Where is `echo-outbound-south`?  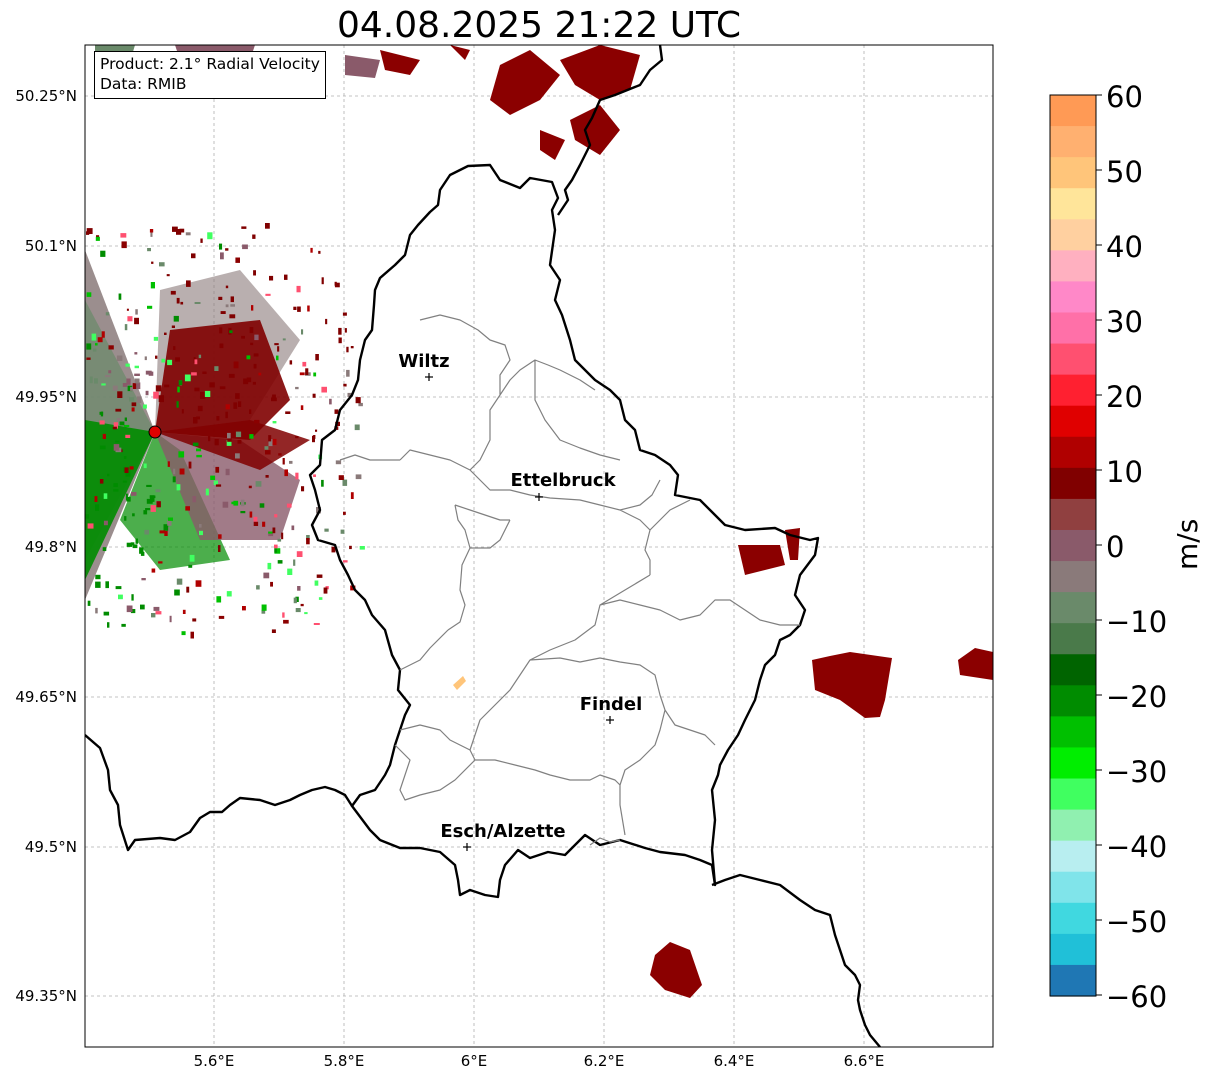
echo-outbound-south is located at coordinates (459, 683).